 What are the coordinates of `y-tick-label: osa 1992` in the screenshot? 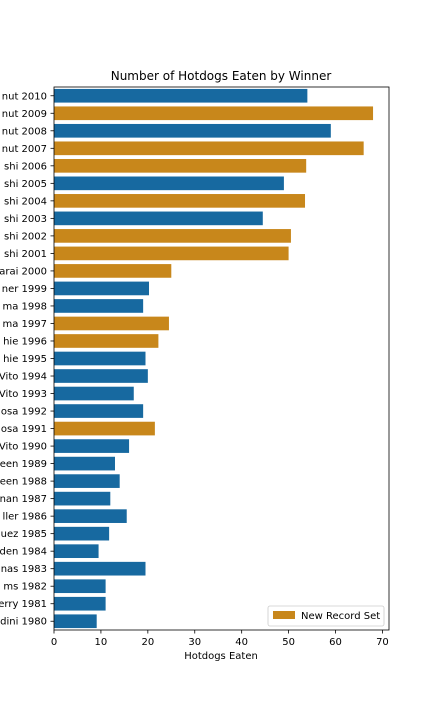 It's located at (24, 412).